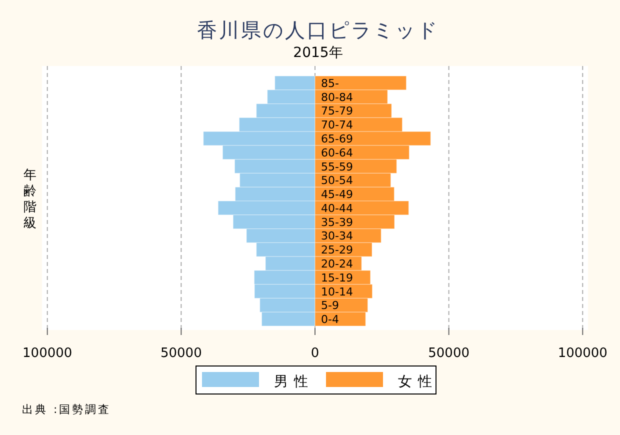  What do you see at coordinates (337, 222) in the screenshot?
I see `y-tick-label: 35-39` at bounding box center [337, 222].